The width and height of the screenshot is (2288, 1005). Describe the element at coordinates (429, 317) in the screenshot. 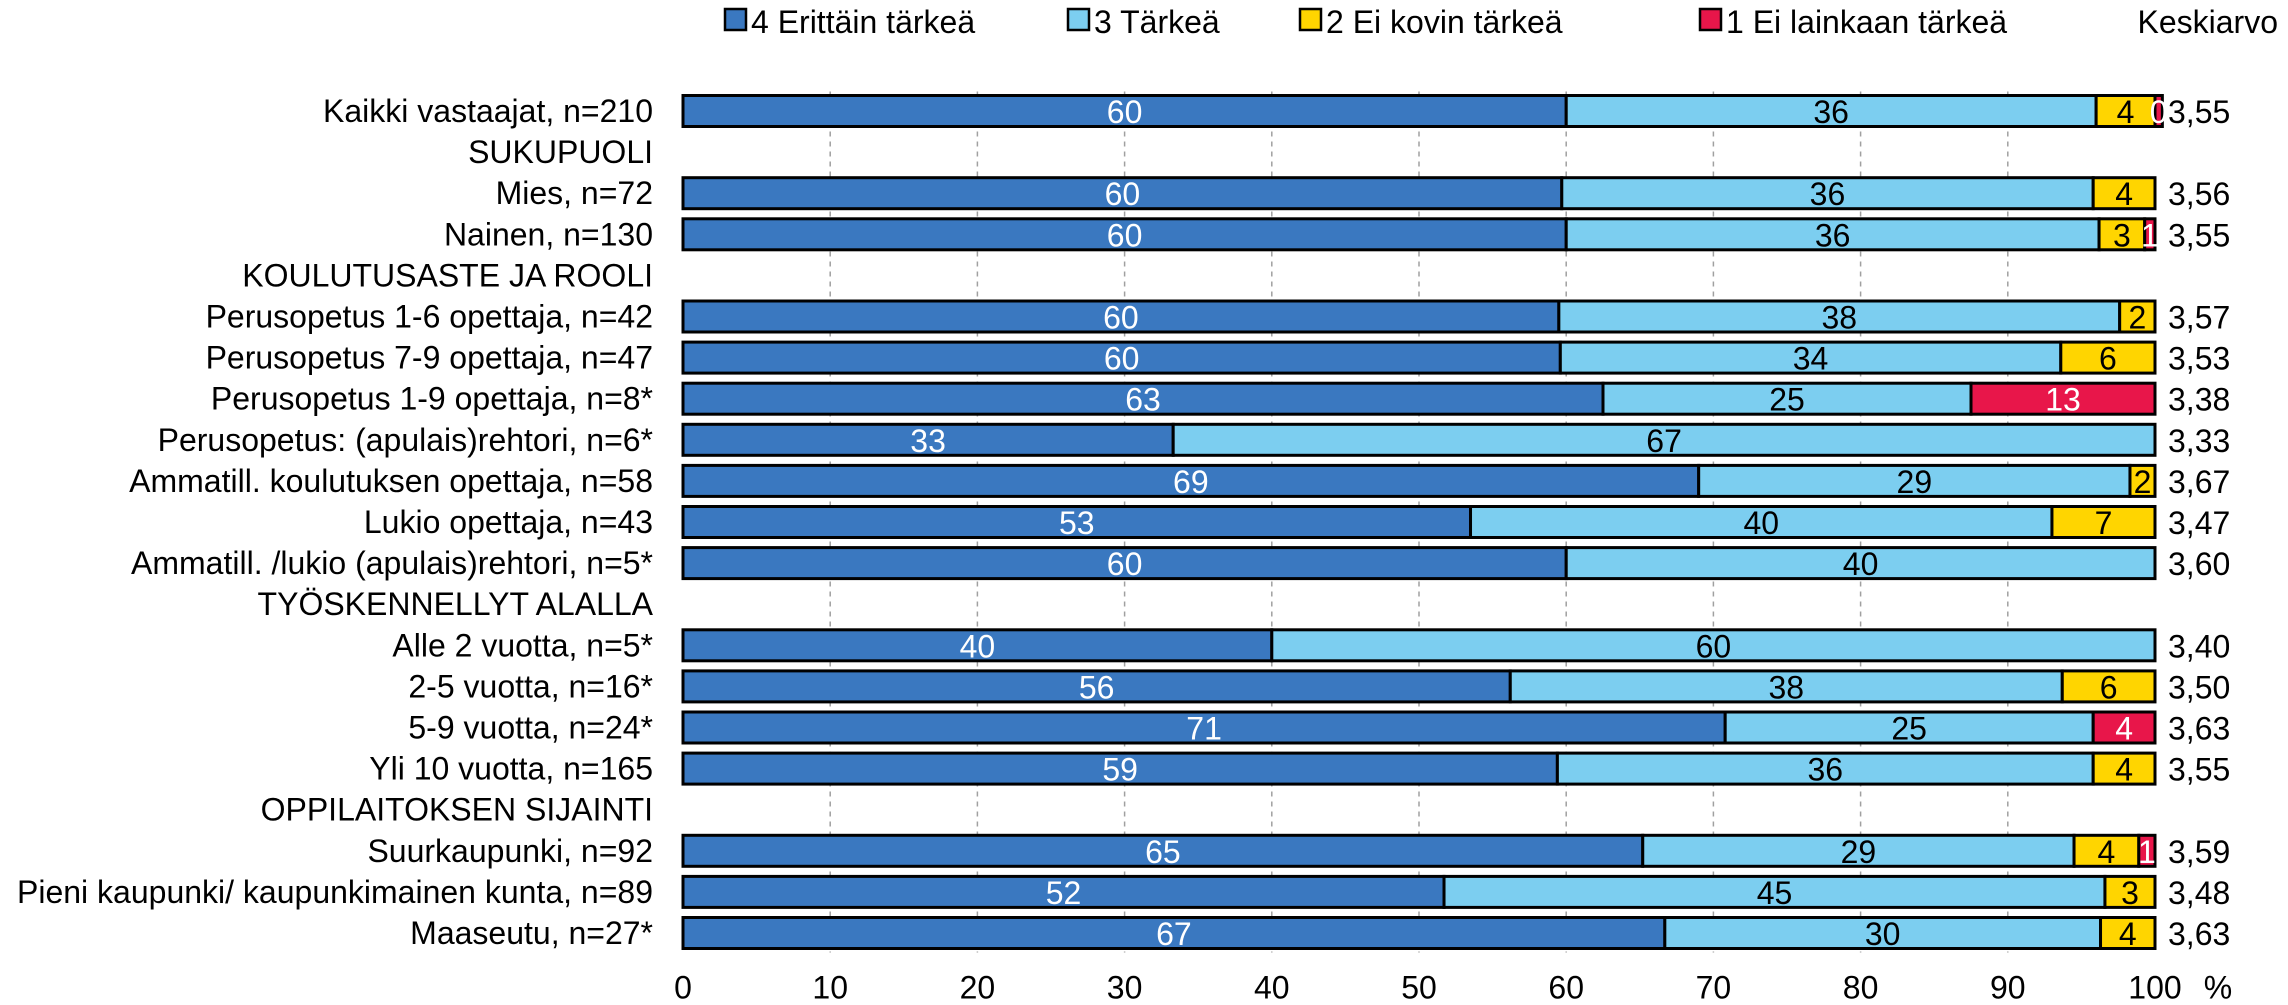

I see `category-label: Perusopetus 1-6 opettaja, n=42` at that location.